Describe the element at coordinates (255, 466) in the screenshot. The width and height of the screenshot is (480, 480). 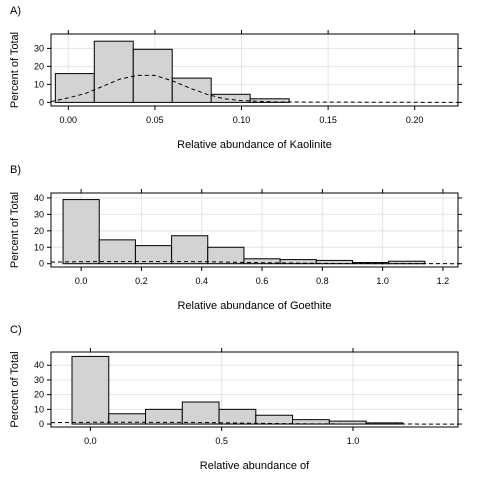
I see `x-axis-title: Relative abundance of` at that location.